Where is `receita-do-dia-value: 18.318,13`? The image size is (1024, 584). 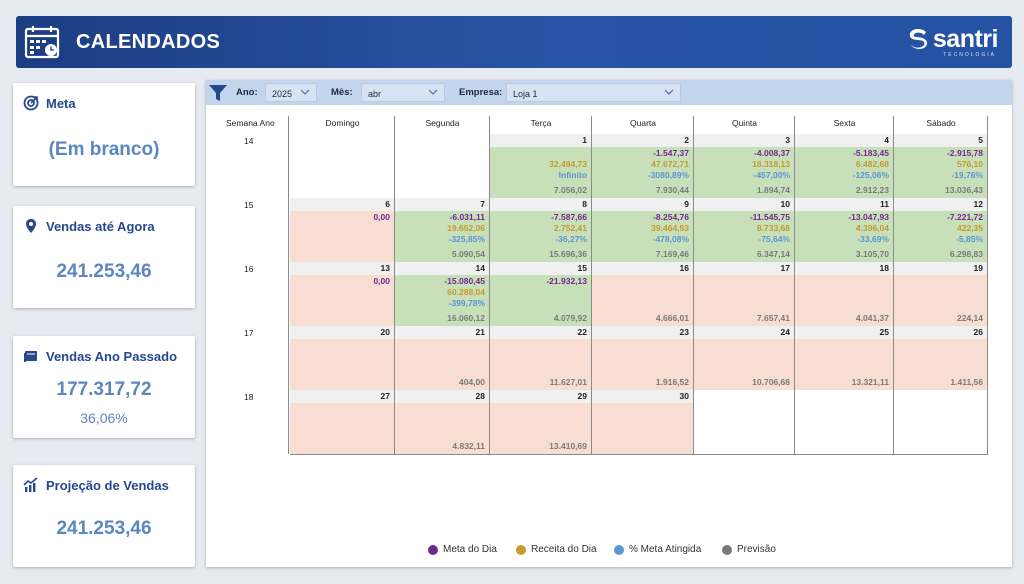
receita-do-dia-value: 18.318,13 is located at coordinates (771, 164).